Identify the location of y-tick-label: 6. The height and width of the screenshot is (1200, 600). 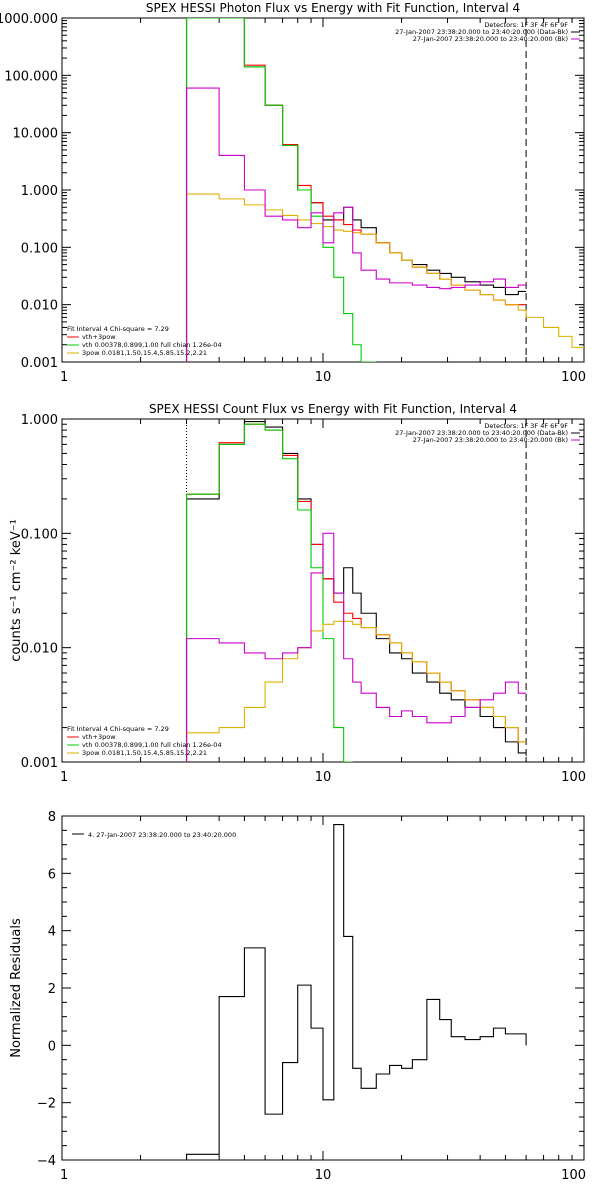
(52, 874).